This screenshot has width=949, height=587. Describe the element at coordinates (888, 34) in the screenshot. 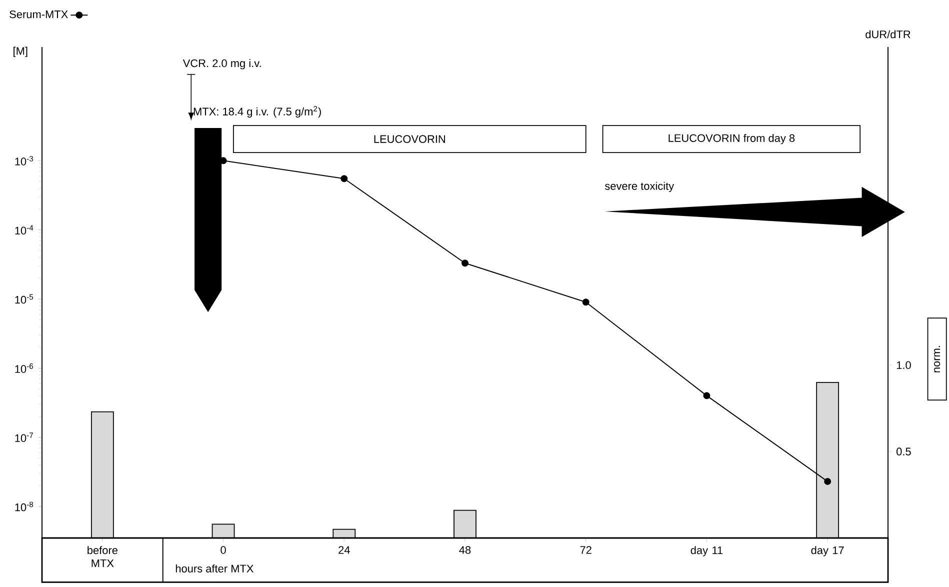

I see `y2-axis-title: dUR/dTR` at that location.